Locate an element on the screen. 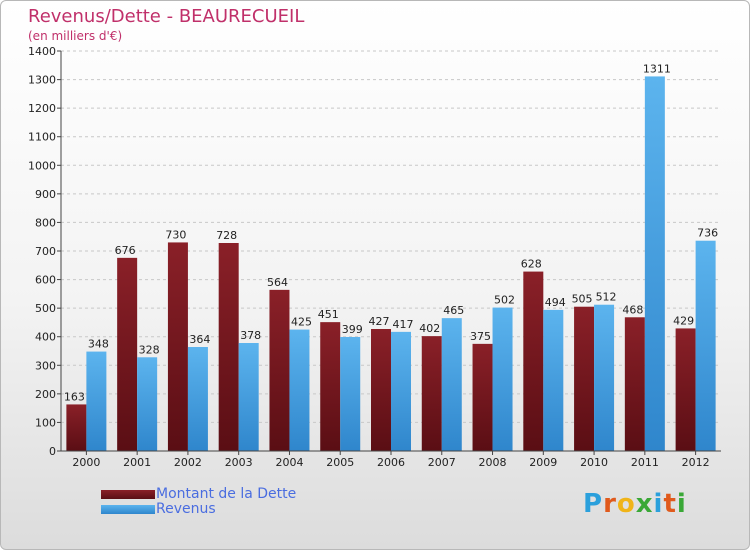 This screenshot has height=550, width=750. value-label-revenus: 364 is located at coordinates (199, 339).